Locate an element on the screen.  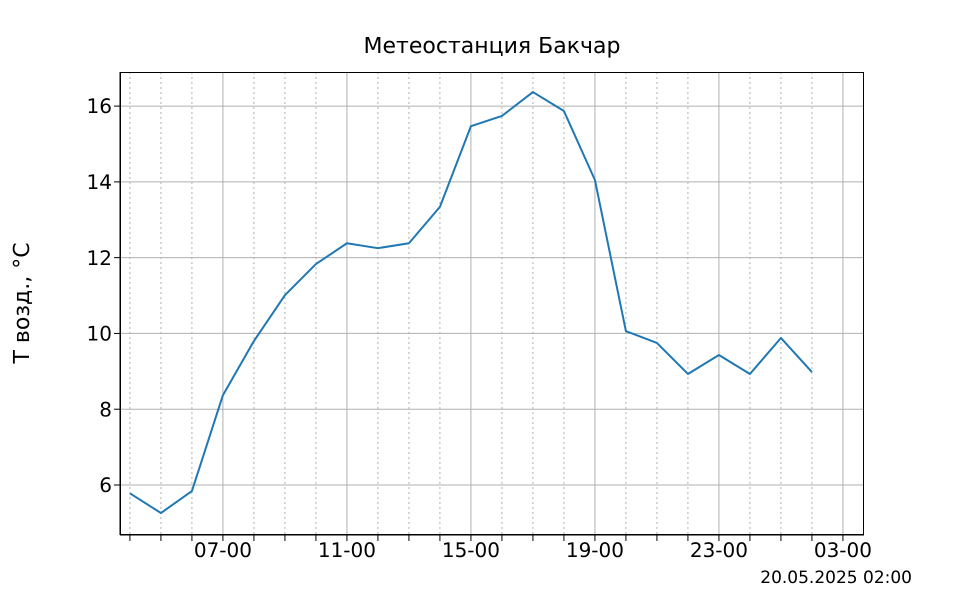
x-tick-label: 03-00 is located at coordinates (843, 550).